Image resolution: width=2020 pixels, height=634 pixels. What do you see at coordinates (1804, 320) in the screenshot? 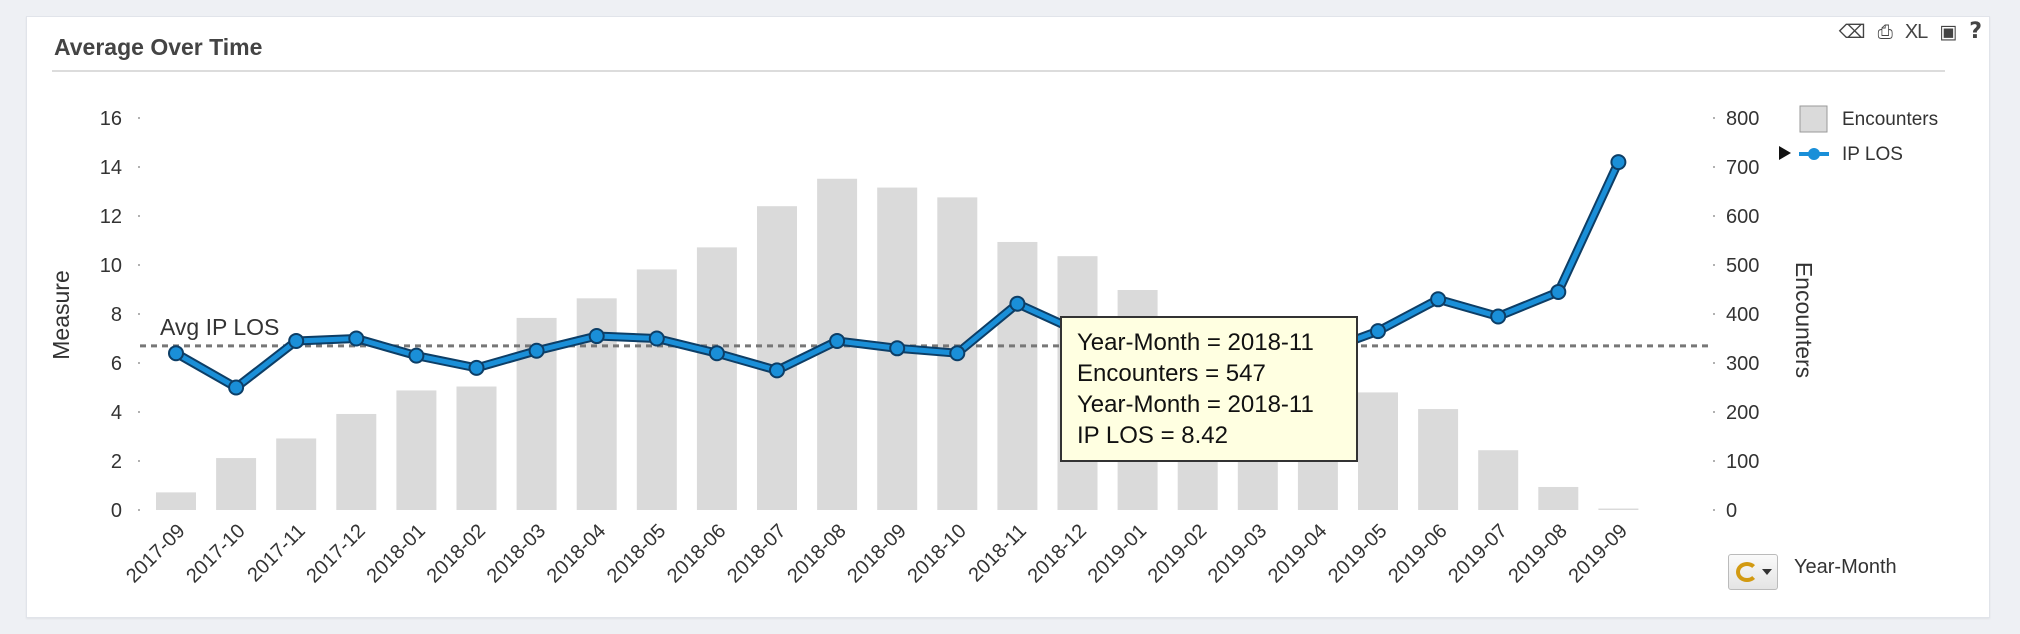
I see `y-right-axis-title: Encounters` at bounding box center [1804, 320].